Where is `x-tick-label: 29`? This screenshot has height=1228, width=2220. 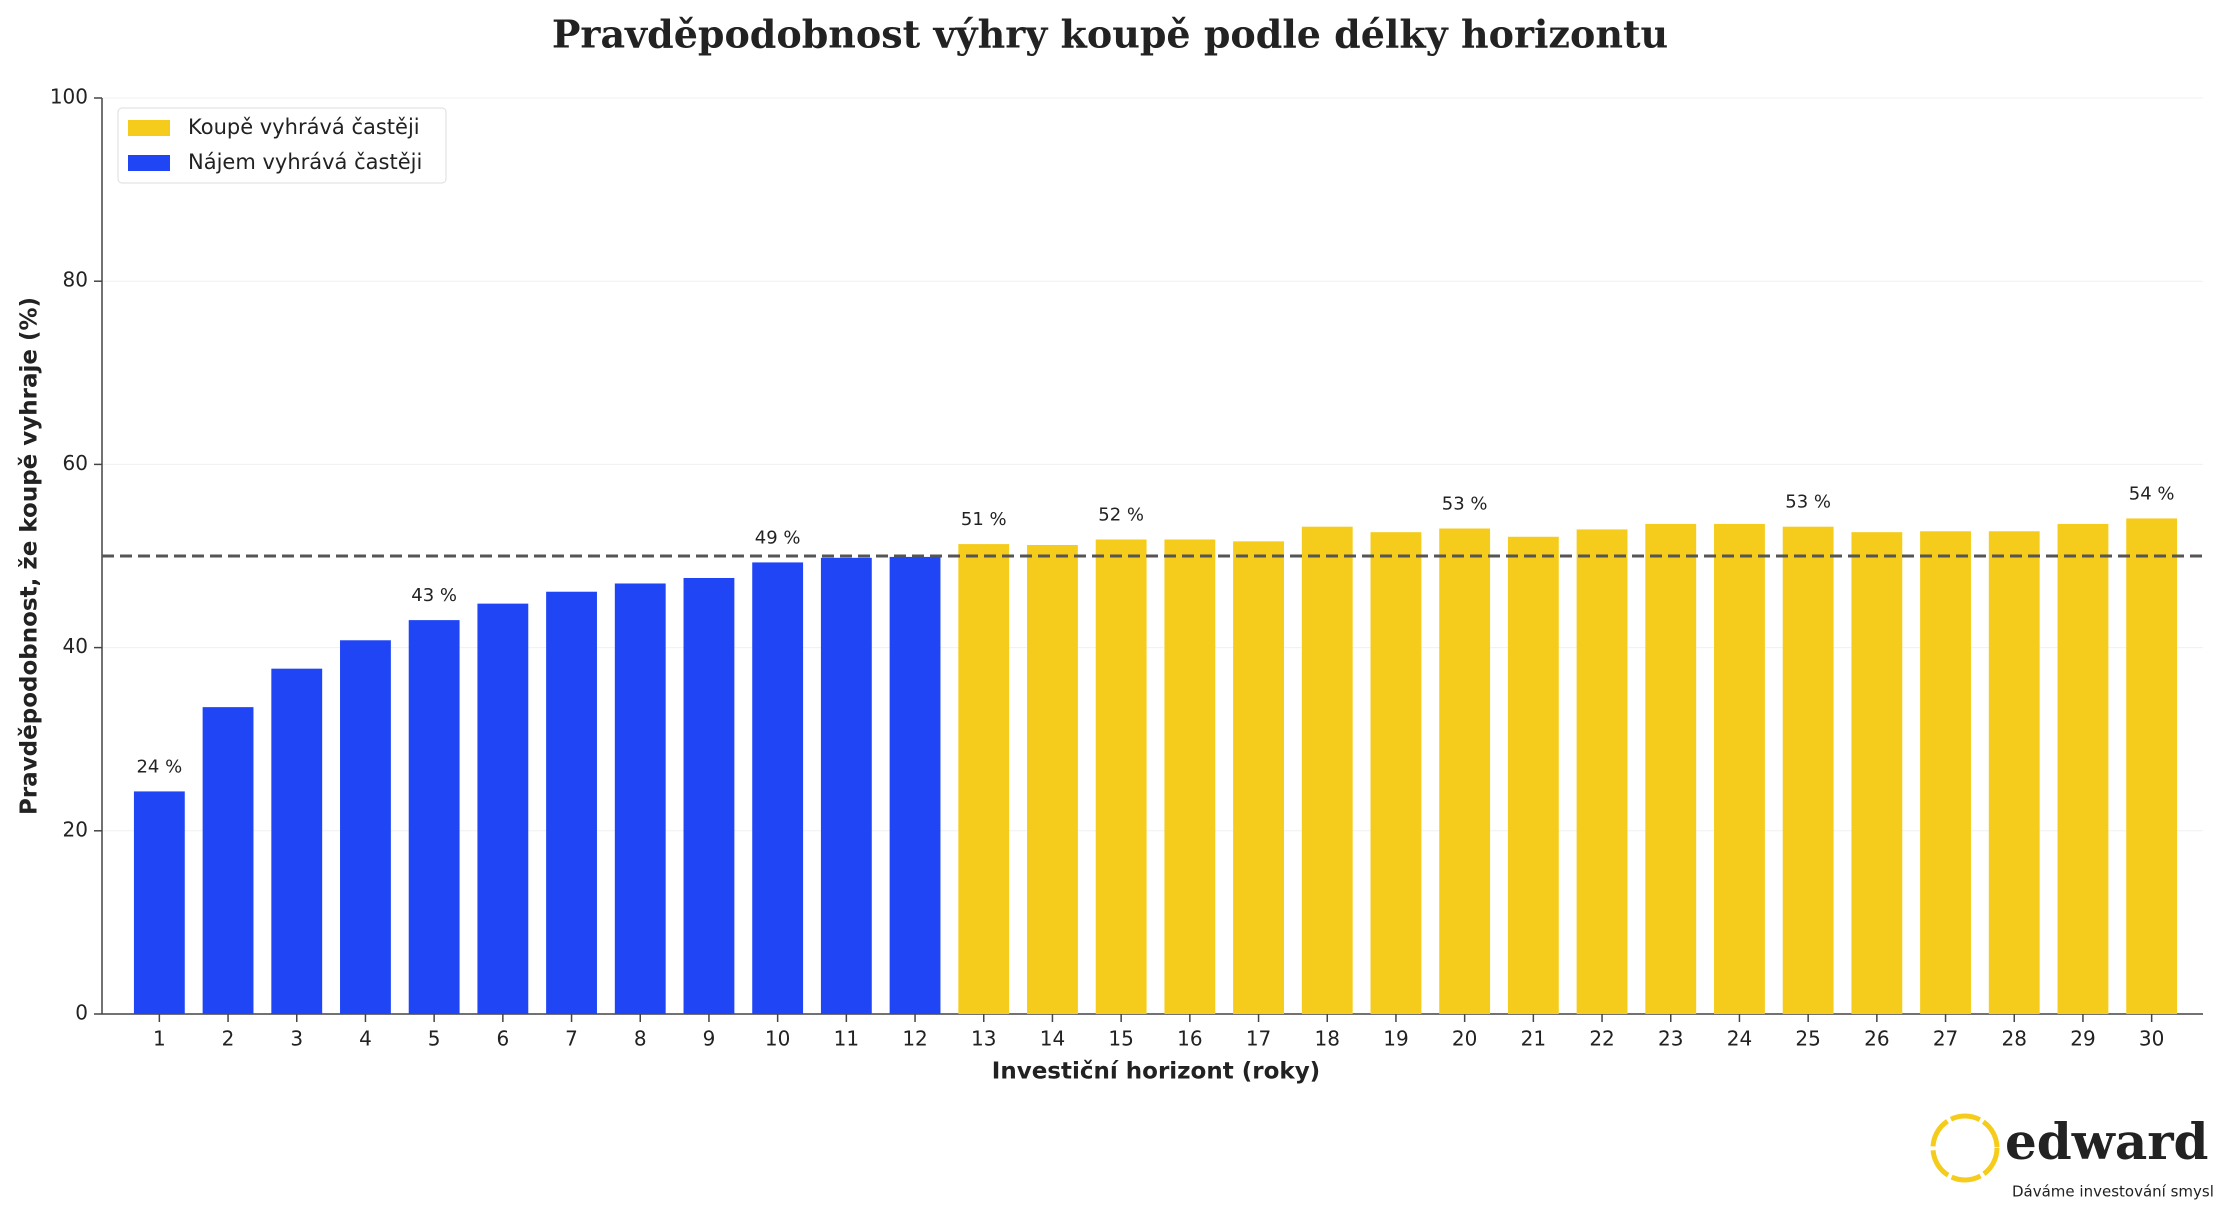
x-tick-label: 29 is located at coordinates (2082, 1039).